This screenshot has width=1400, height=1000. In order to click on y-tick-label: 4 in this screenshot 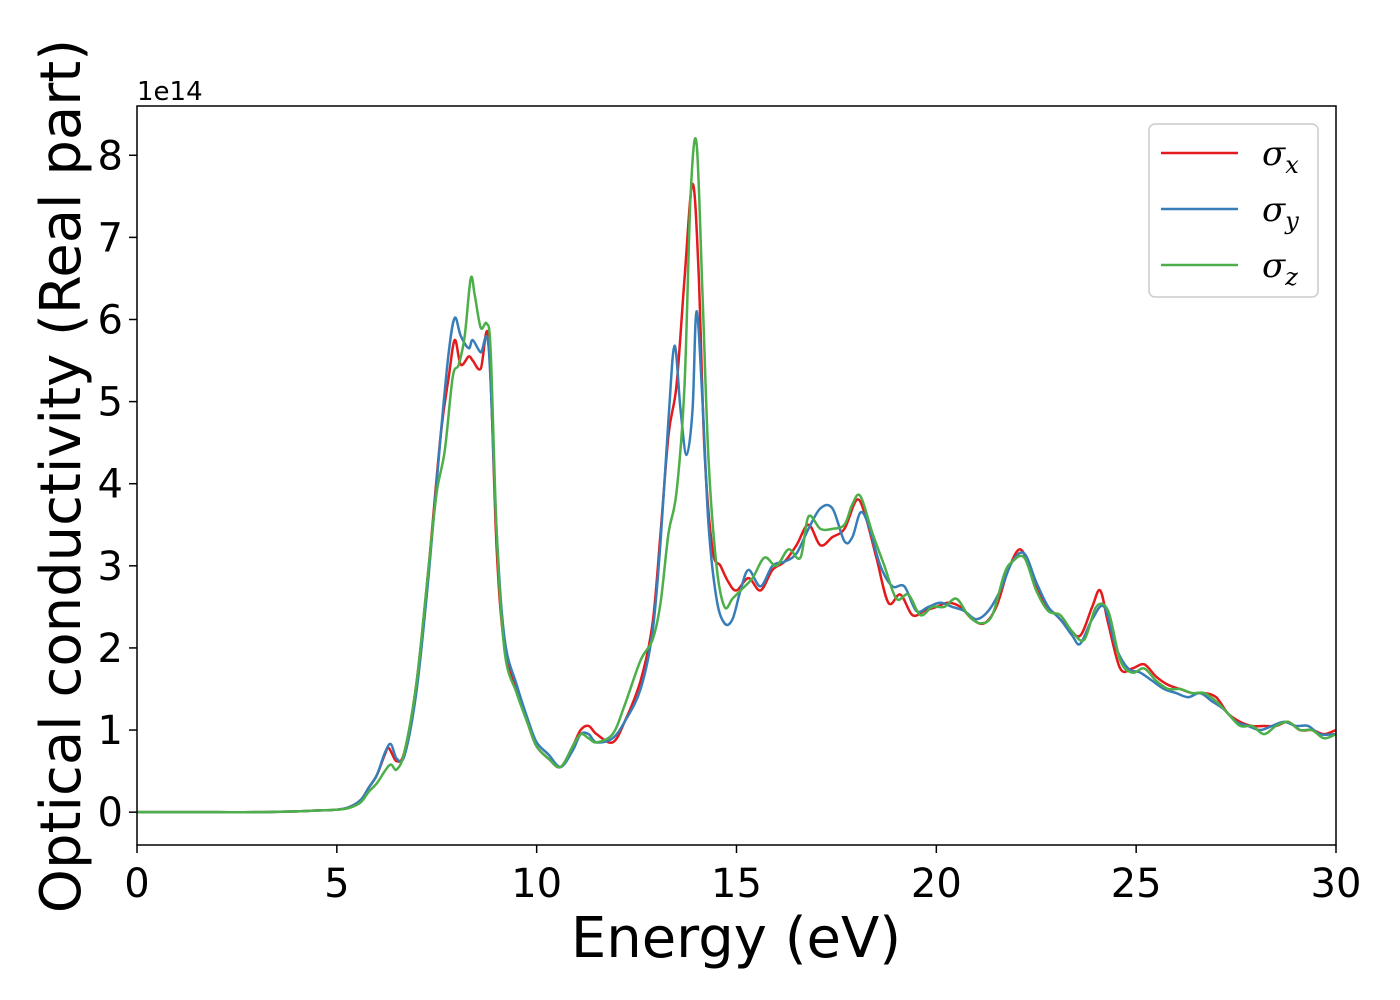, I will do `click(110, 485)`.